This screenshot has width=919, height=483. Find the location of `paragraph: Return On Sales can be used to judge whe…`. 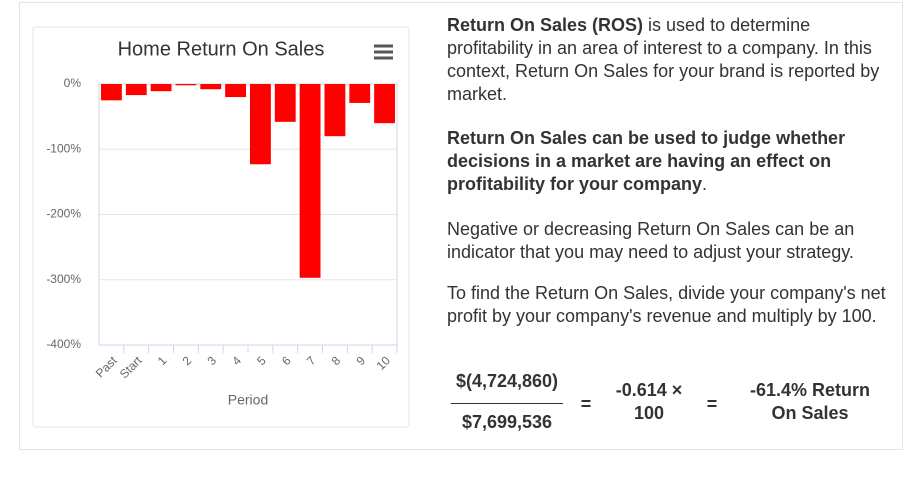

paragraph: Return On Sales can be used to judge whe… is located at coordinates (670, 161).